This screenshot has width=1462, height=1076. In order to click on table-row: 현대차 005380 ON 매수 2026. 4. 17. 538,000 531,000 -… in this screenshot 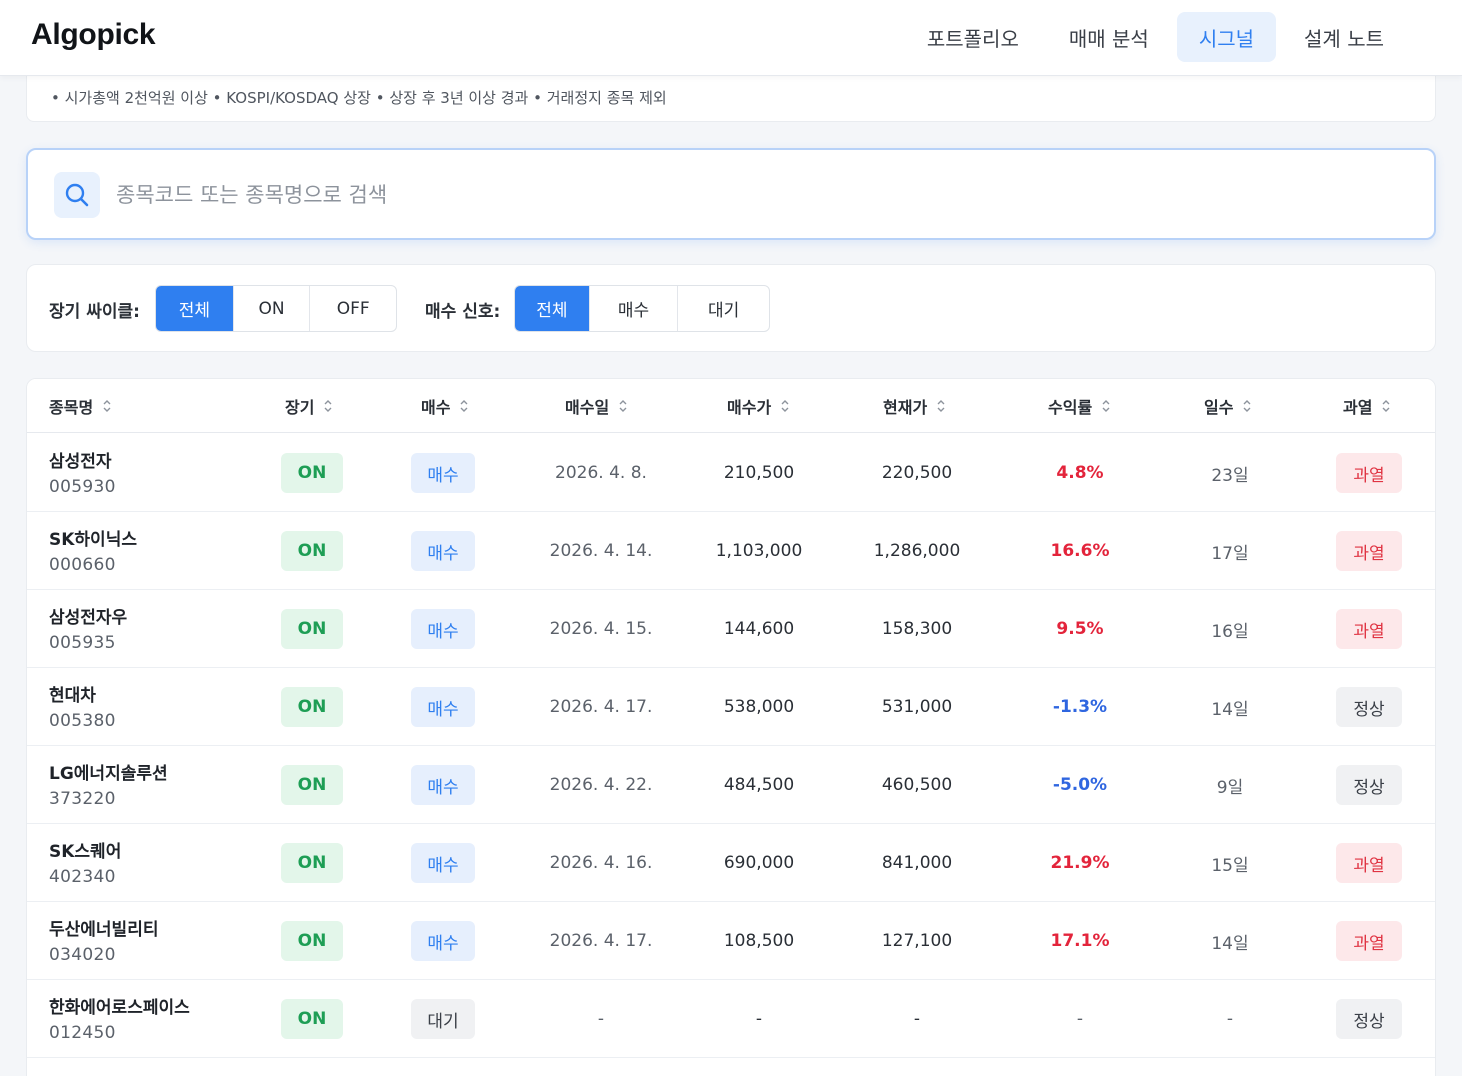, I will do `click(731, 707)`.